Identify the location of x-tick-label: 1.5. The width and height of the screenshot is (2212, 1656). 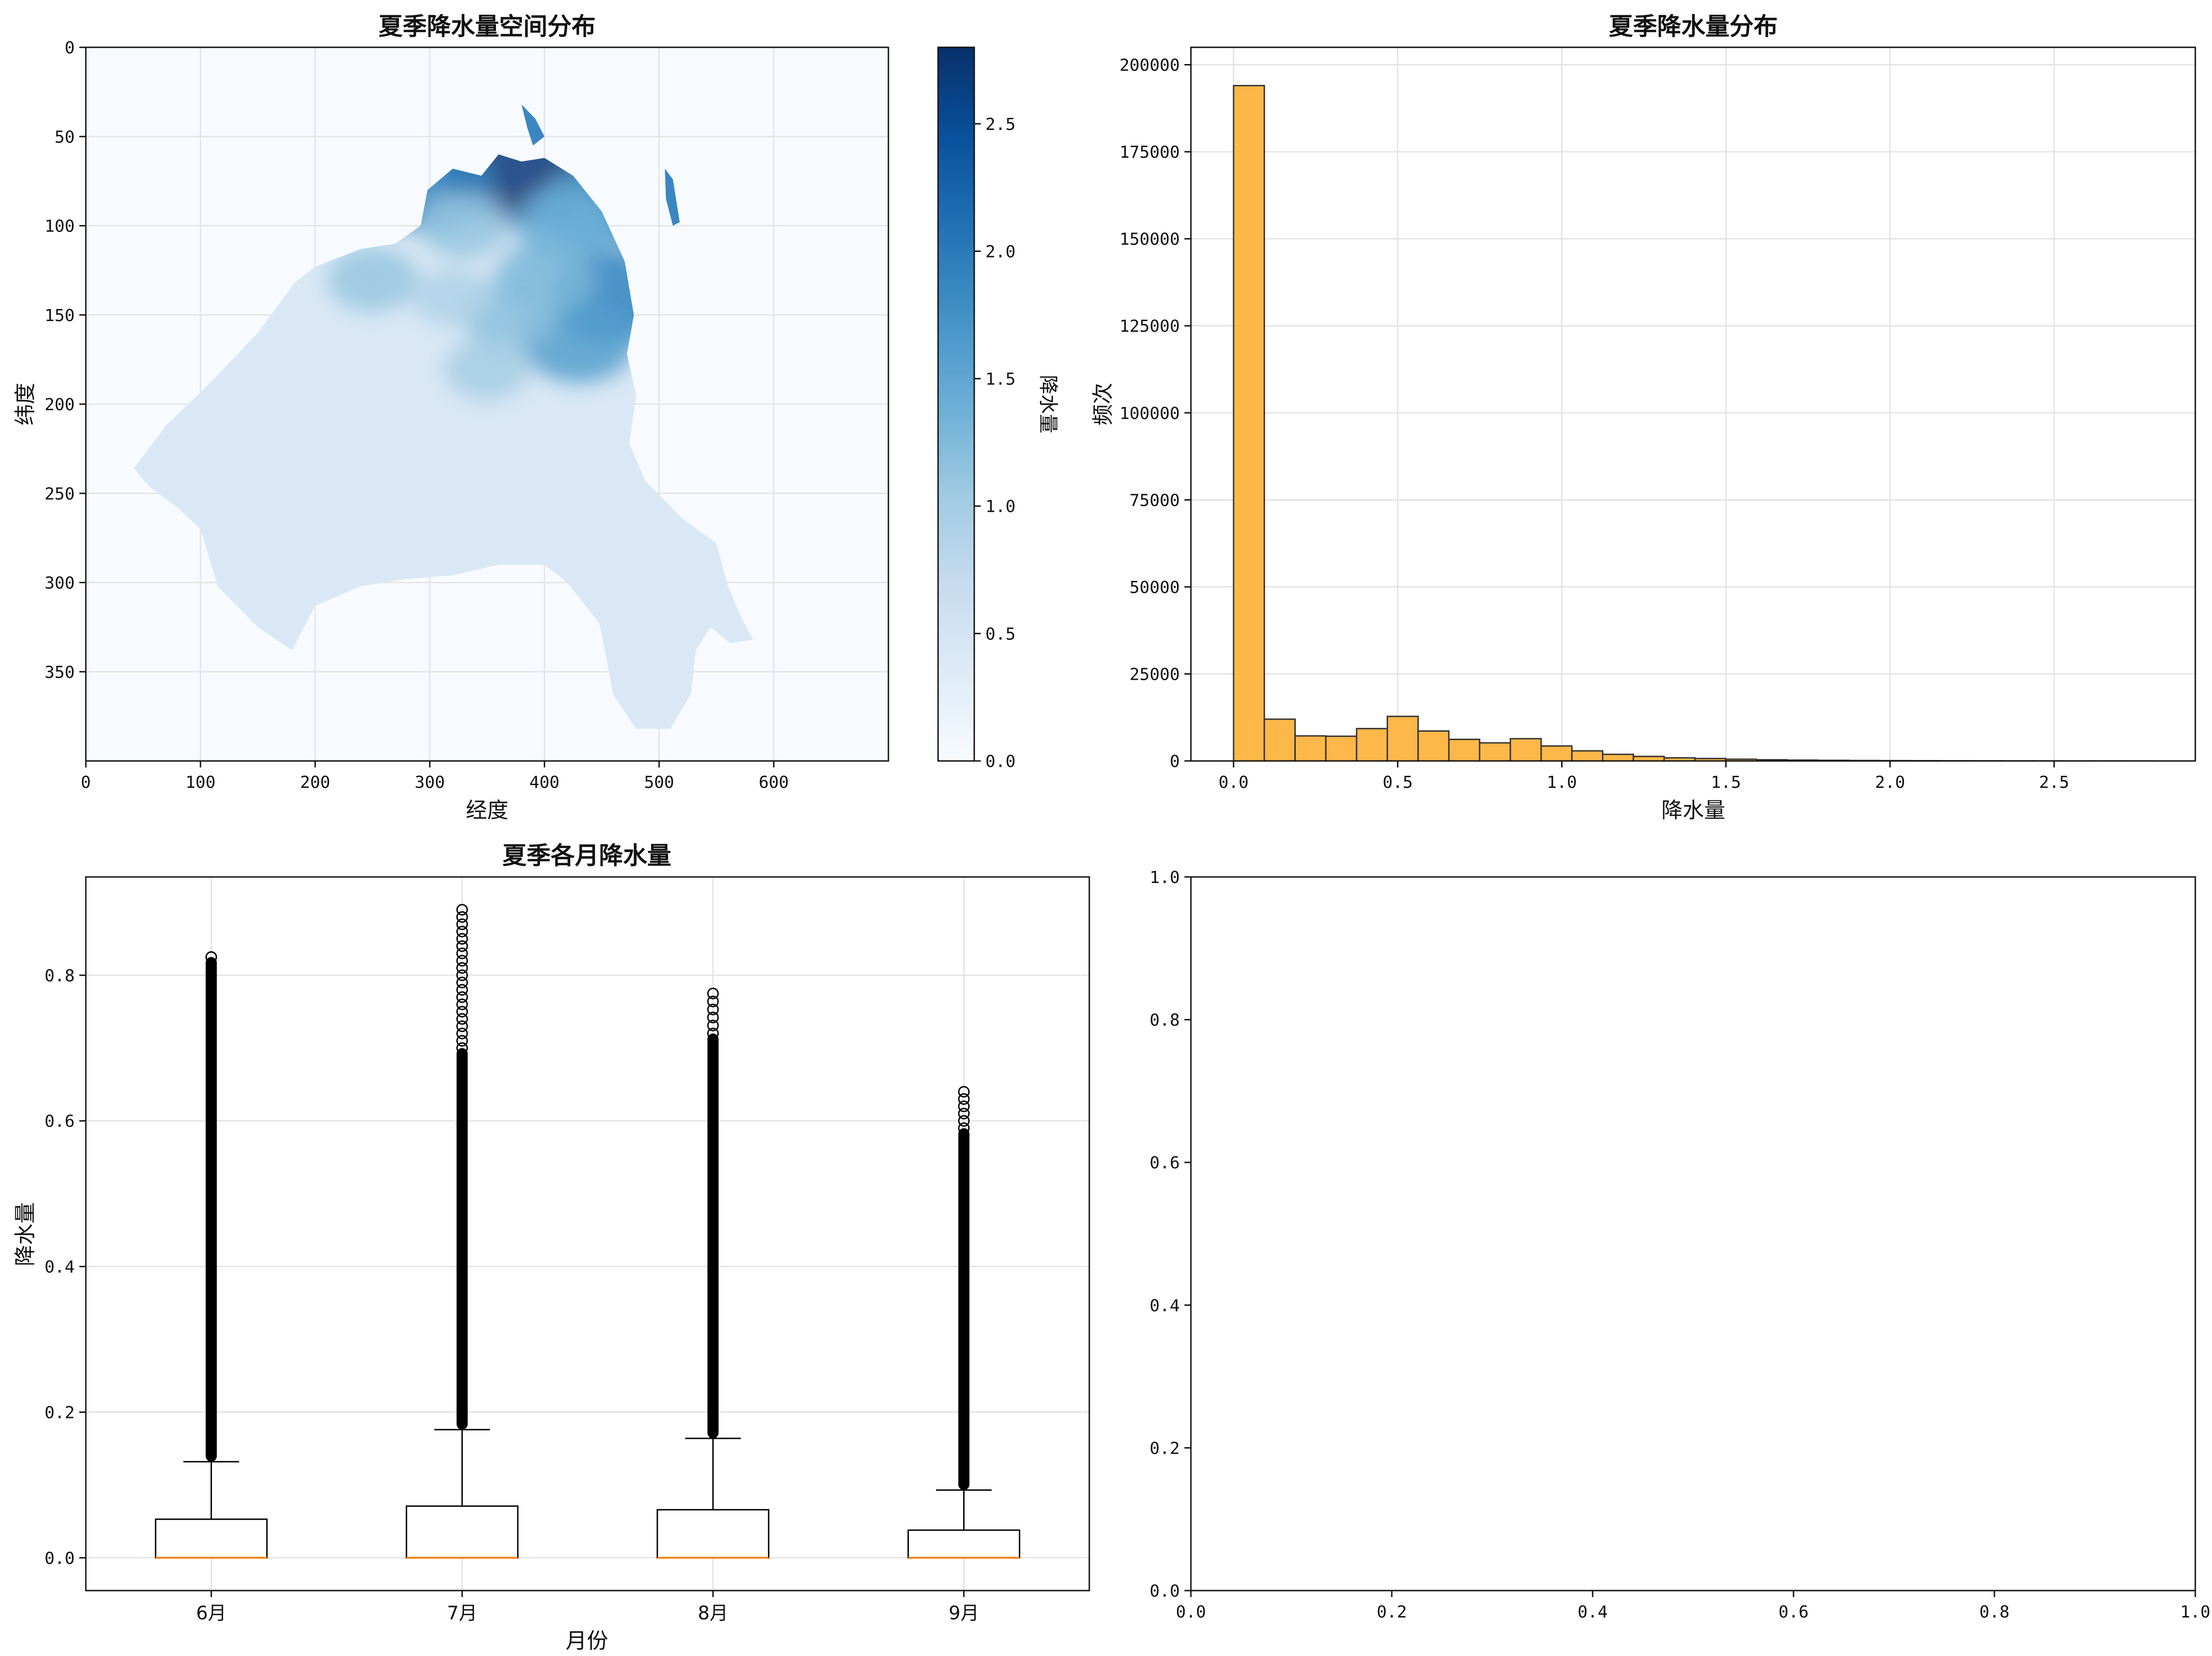
(1726, 782).